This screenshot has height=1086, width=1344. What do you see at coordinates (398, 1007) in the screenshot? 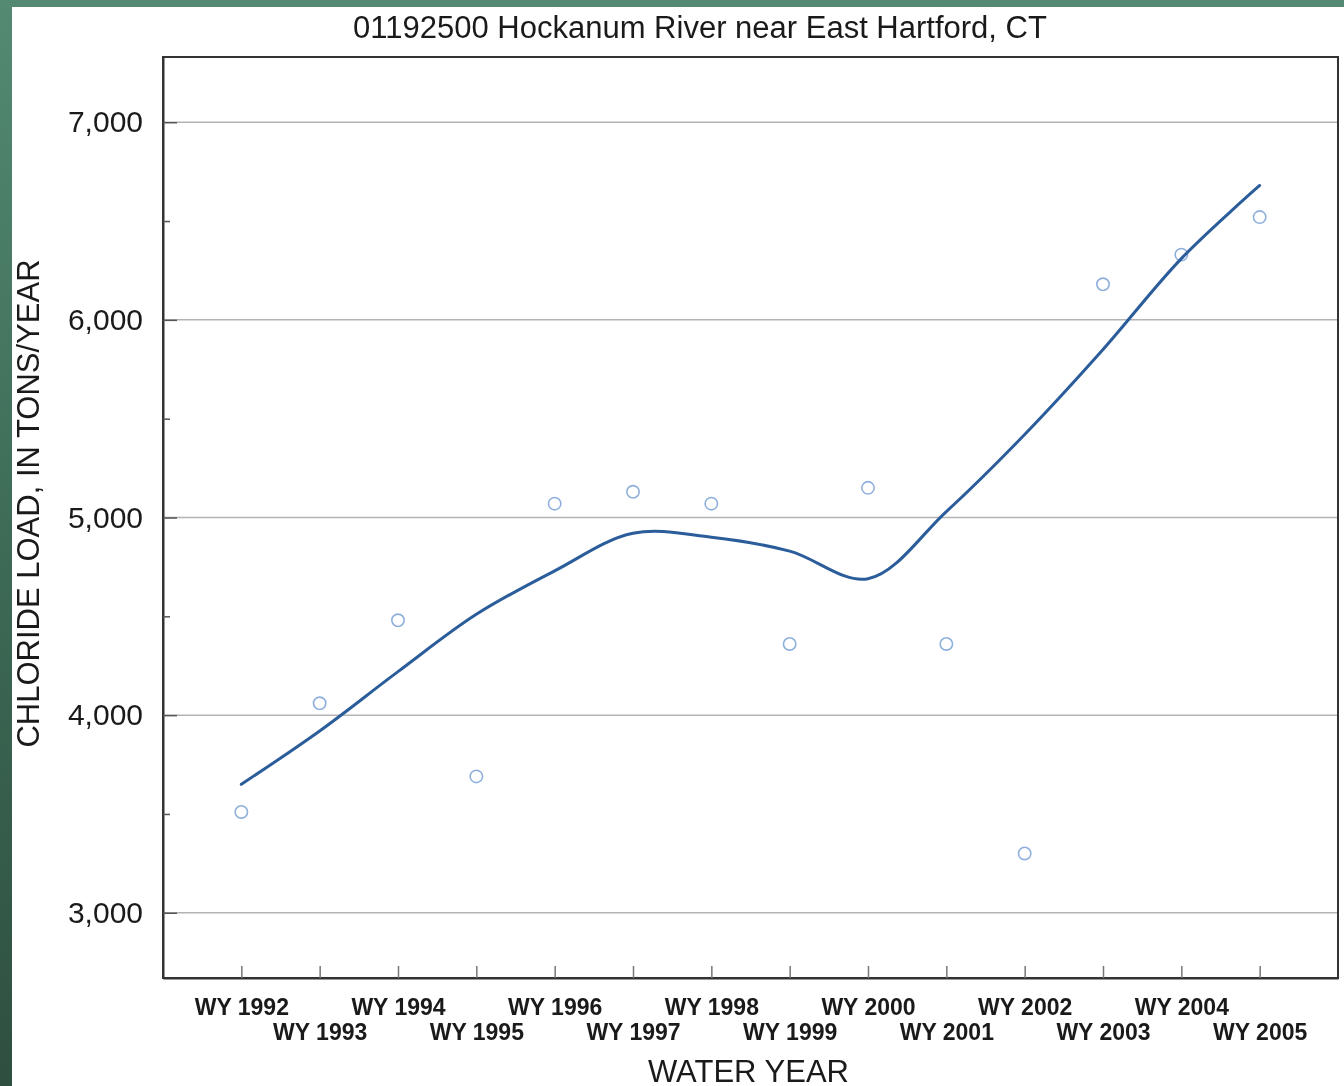
I see `x-tick-label: WY 1994` at bounding box center [398, 1007].